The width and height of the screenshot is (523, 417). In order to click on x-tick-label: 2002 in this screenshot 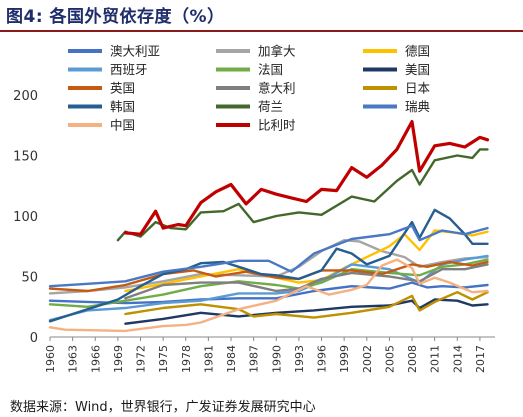, I will do `click(367, 359)`.